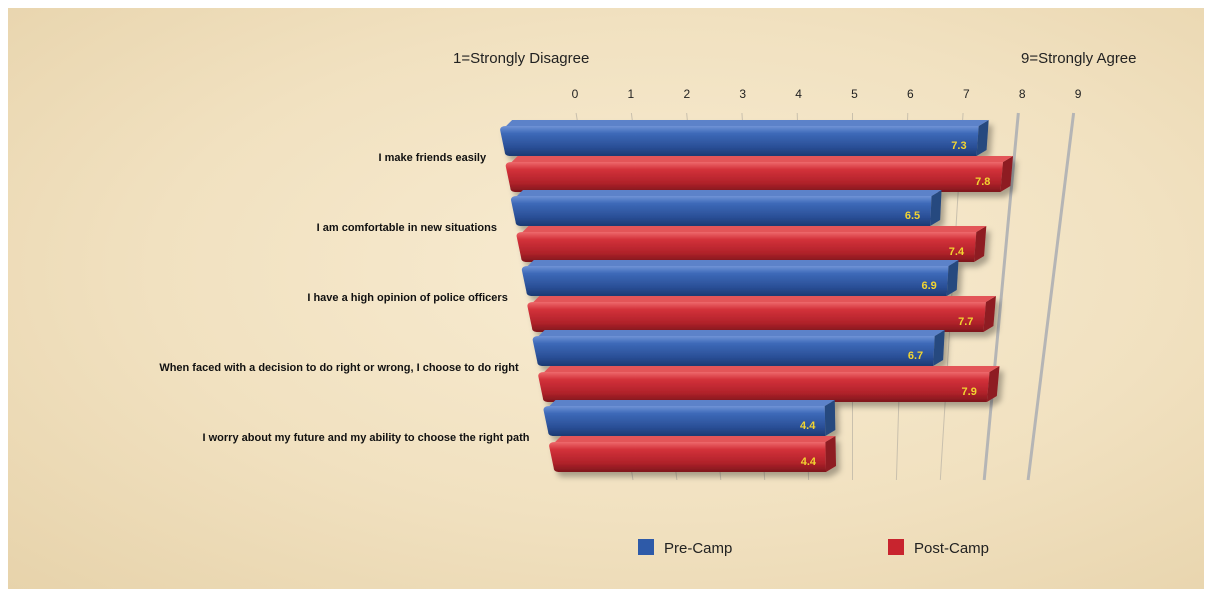 The width and height of the screenshot is (1212, 597). What do you see at coordinates (1022, 94) in the screenshot?
I see `x-tick-label-8: 8` at bounding box center [1022, 94].